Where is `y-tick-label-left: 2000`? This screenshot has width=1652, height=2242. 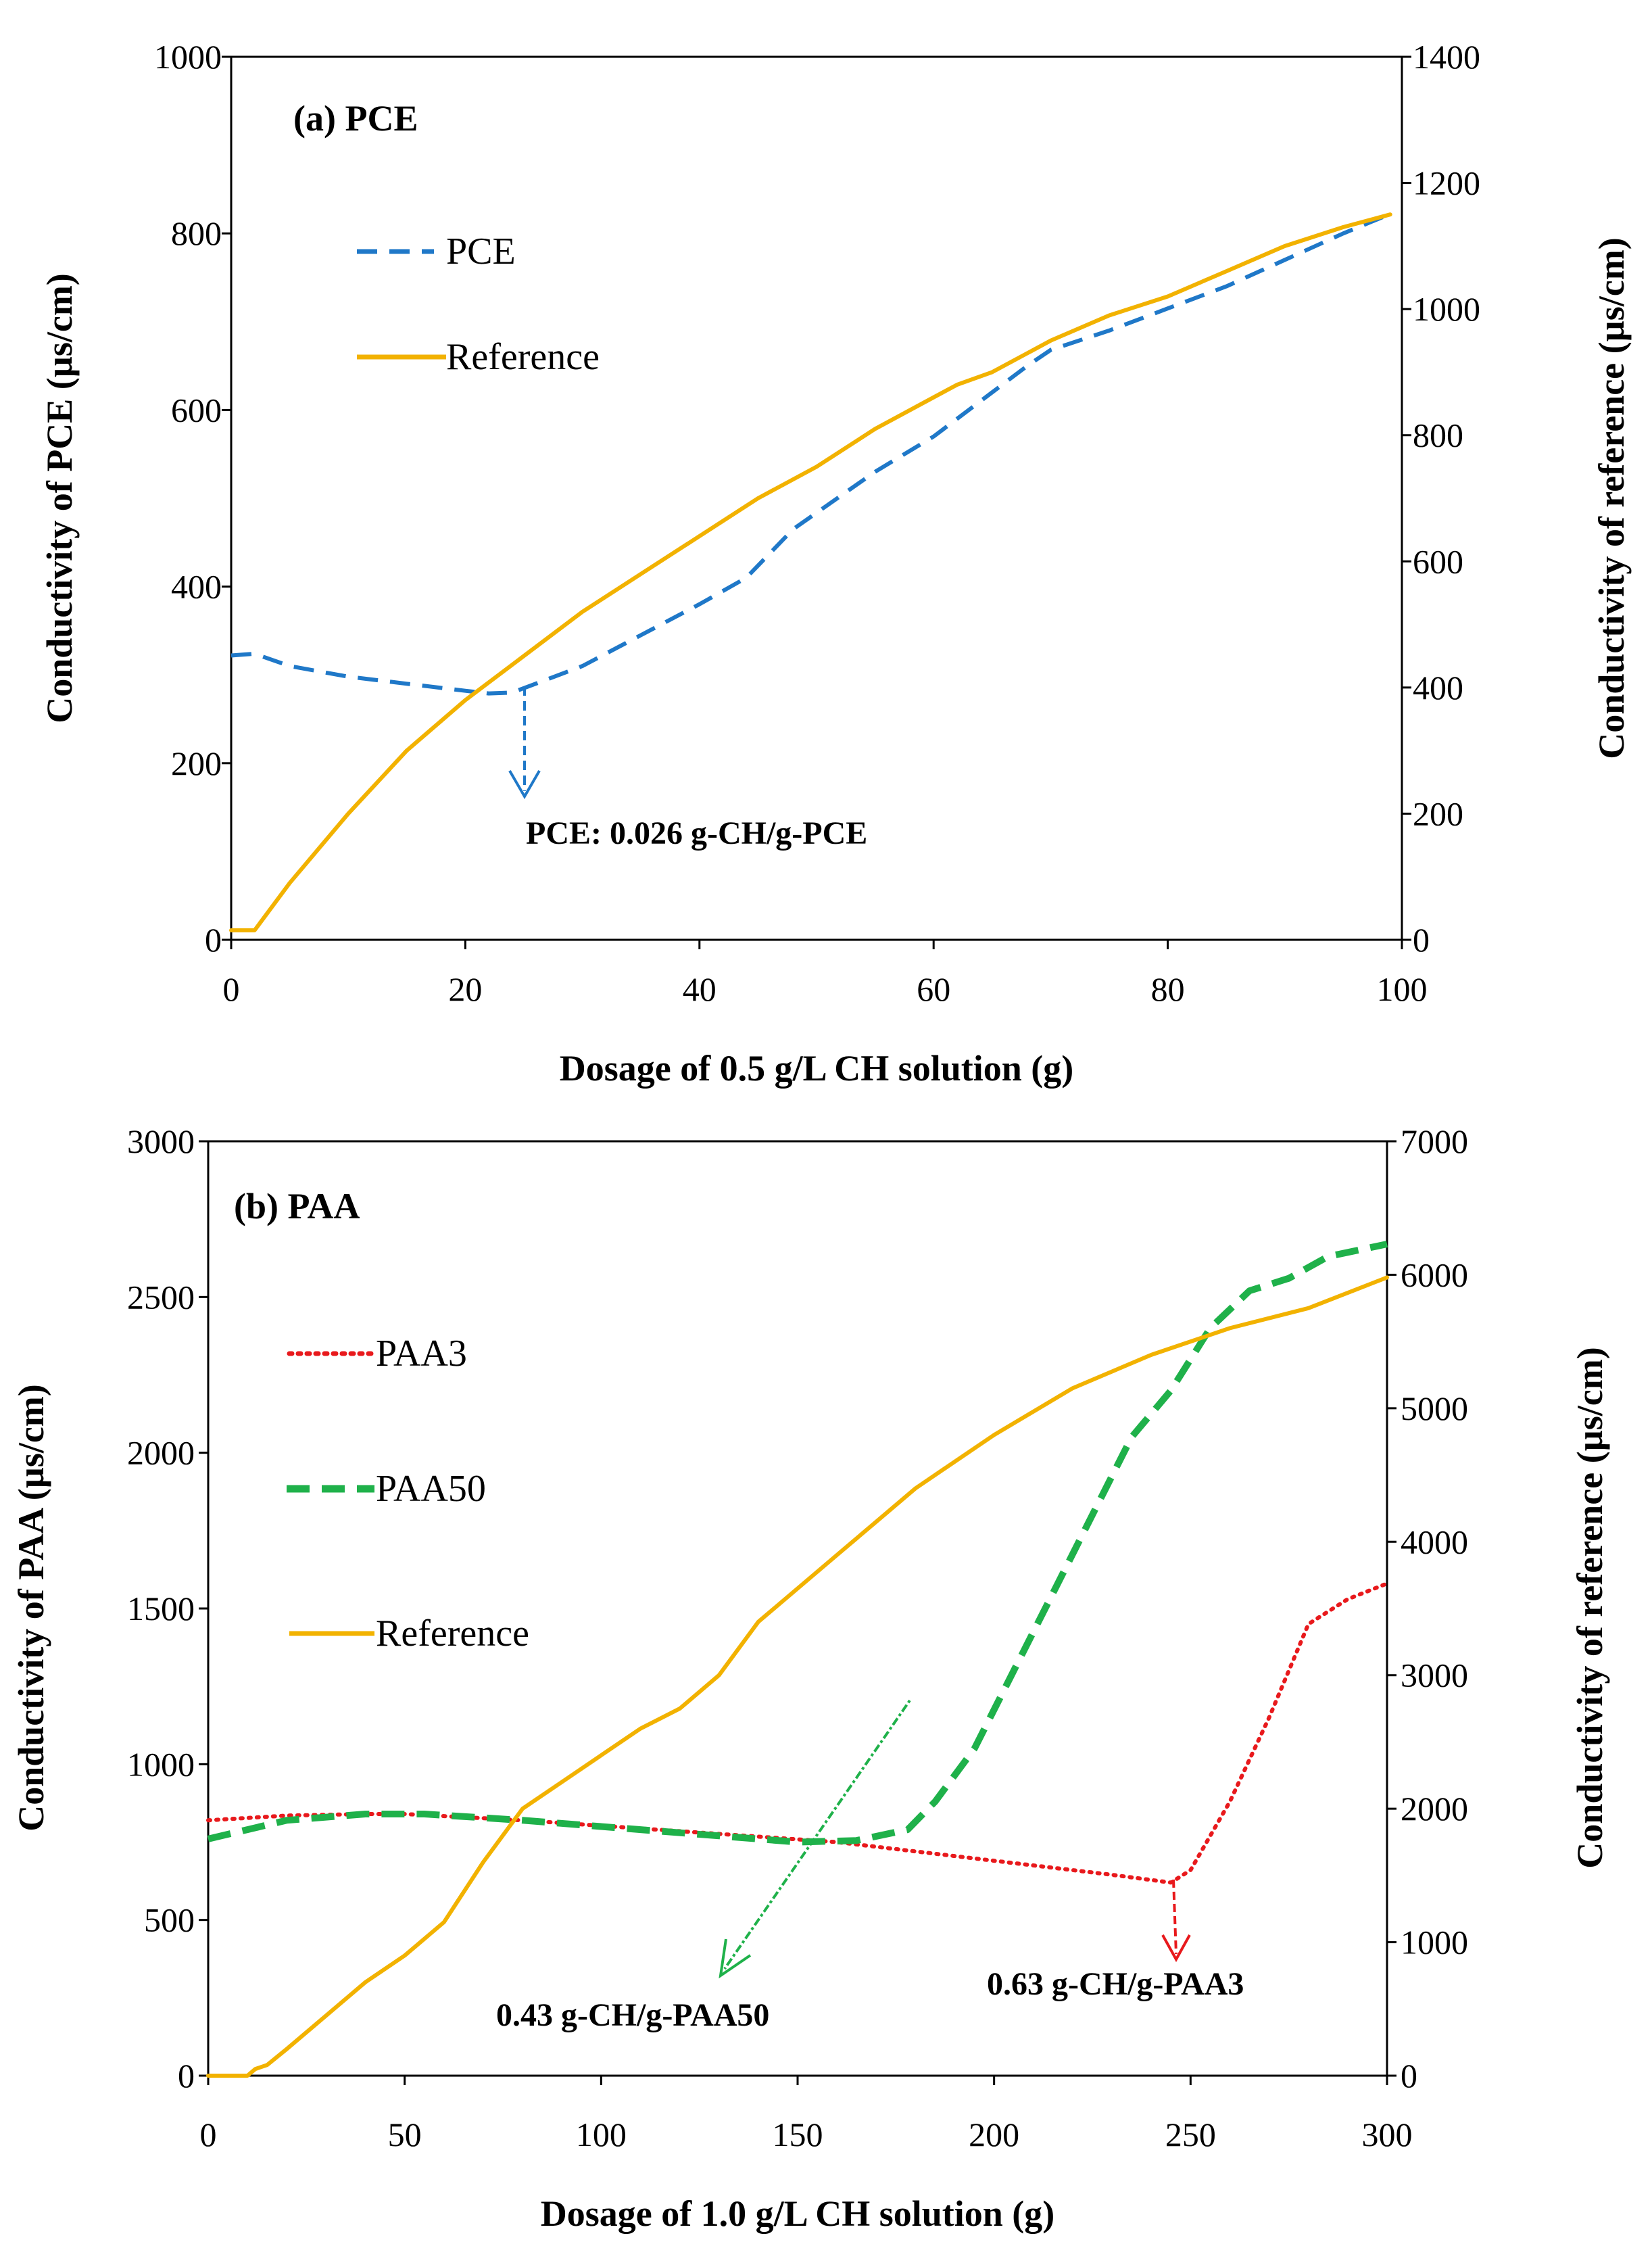 y-tick-label-left: 2000 is located at coordinates (161, 1453).